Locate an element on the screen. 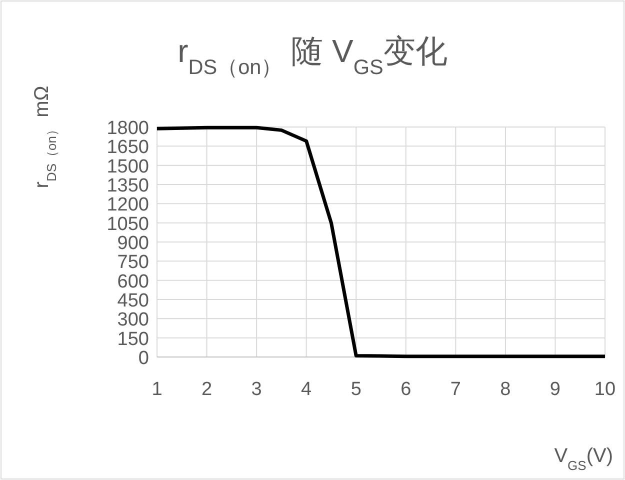 The width and height of the screenshot is (625, 480). x-tick-label: 7 is located at coordinates (455, 389).